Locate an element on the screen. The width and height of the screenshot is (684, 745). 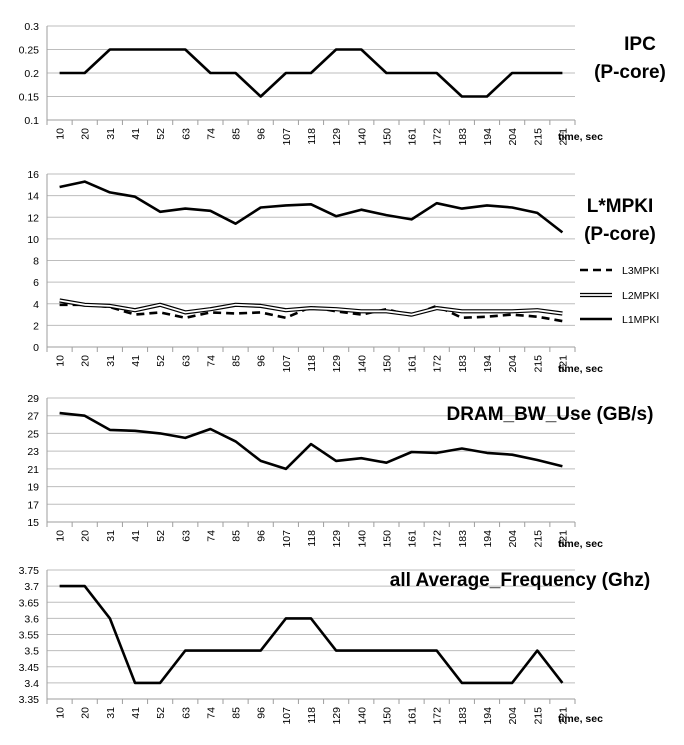
chart4-y-tick-label: 3.35 is located at coordinates (29, 700).